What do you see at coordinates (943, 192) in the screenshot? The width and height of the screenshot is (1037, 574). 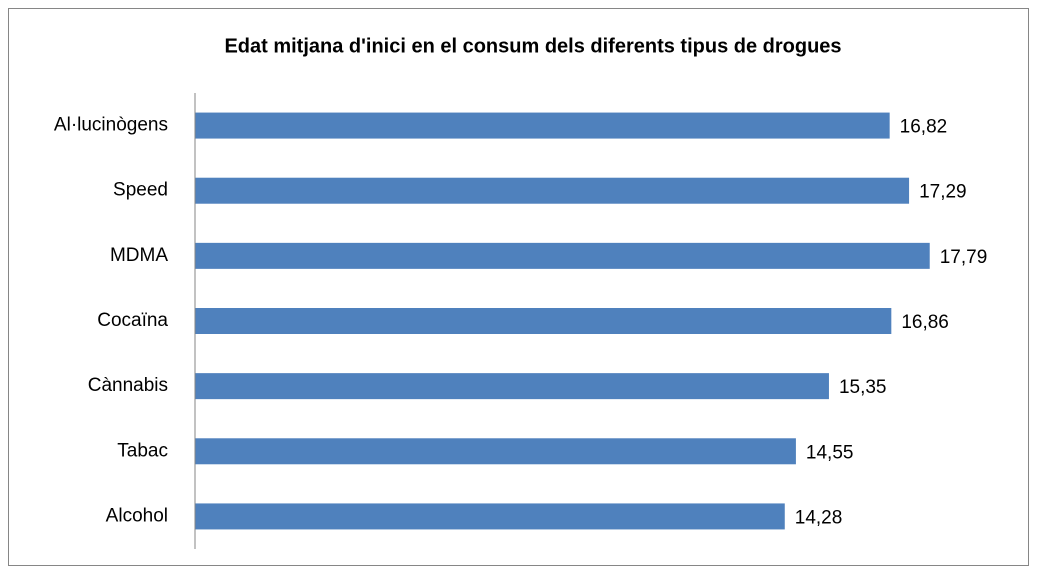 I see `value-label: 17,29` at bounding box center [943, 192].